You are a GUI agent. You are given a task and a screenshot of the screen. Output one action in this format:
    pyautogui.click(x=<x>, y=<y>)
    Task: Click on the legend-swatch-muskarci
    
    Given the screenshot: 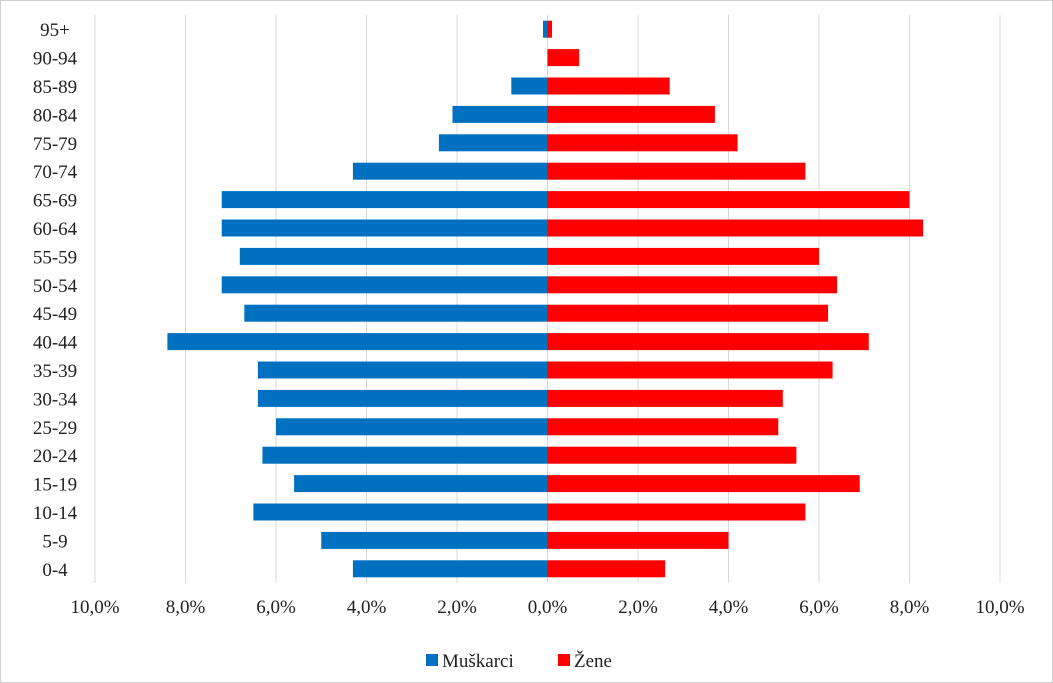 What is the action you would take?
    pyautogui.click(x=432, y=660)
    